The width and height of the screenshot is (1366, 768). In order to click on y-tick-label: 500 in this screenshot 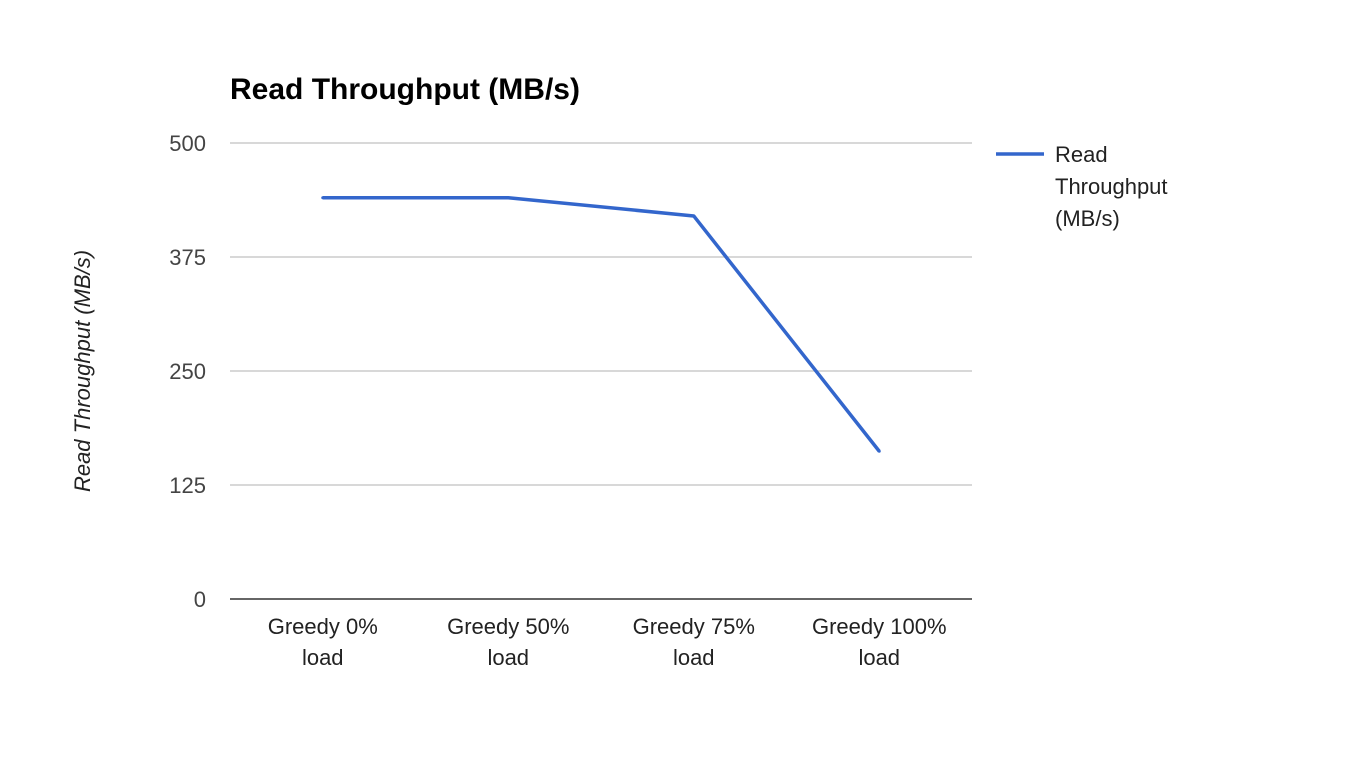, I will do `click(187, 143)`.